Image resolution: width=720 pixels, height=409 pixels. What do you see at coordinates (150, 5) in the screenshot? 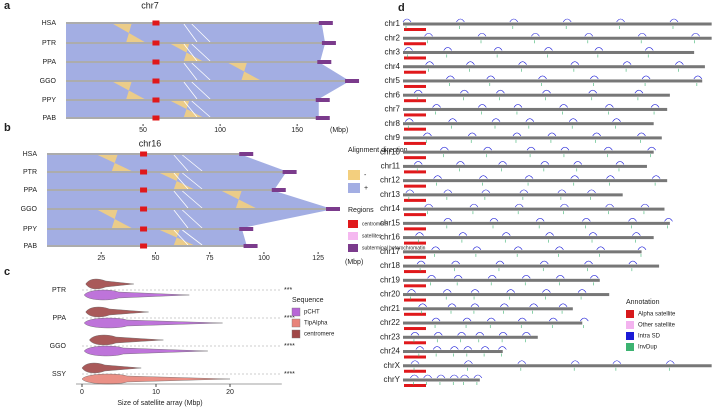
I see `chart-title: chr7` at bounding box center [150, 5].